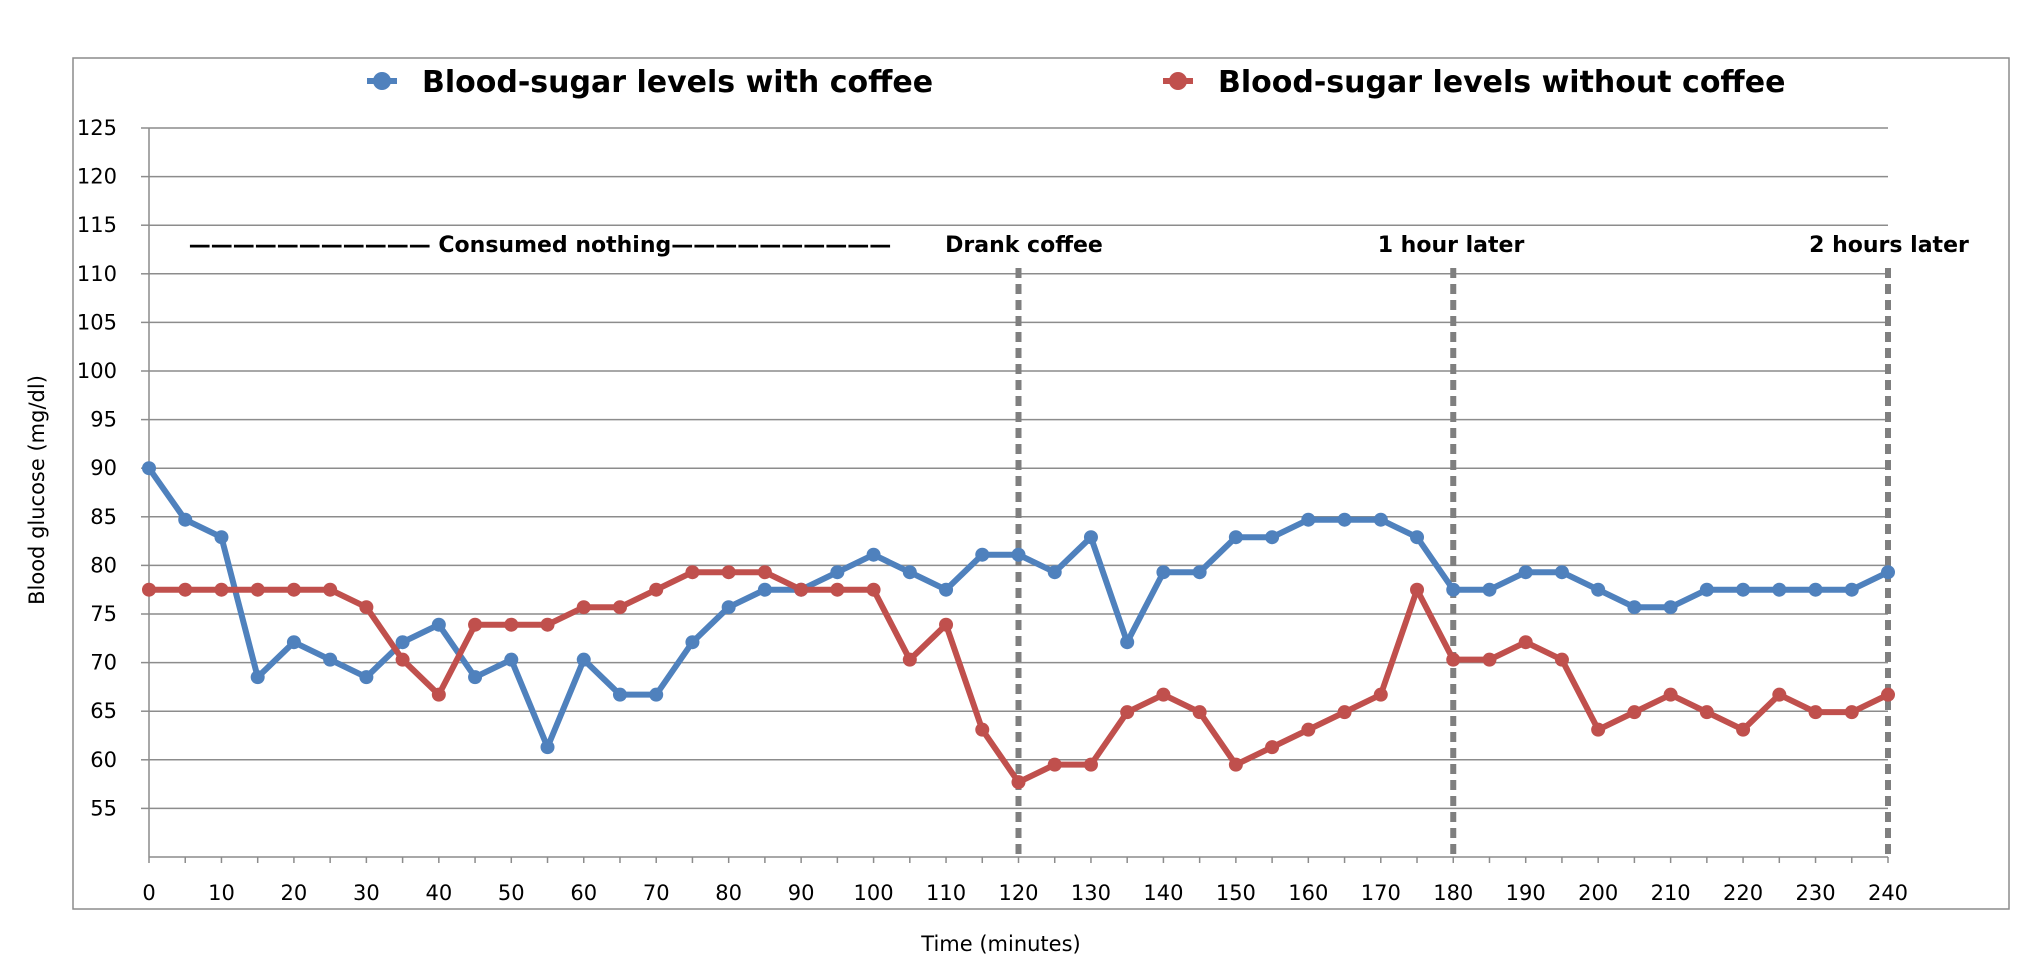  What do you see at coordinates (1888, 893) in the screenshot?
I see `x-tick-label-240: 240` at bounding box center [1888, 893].